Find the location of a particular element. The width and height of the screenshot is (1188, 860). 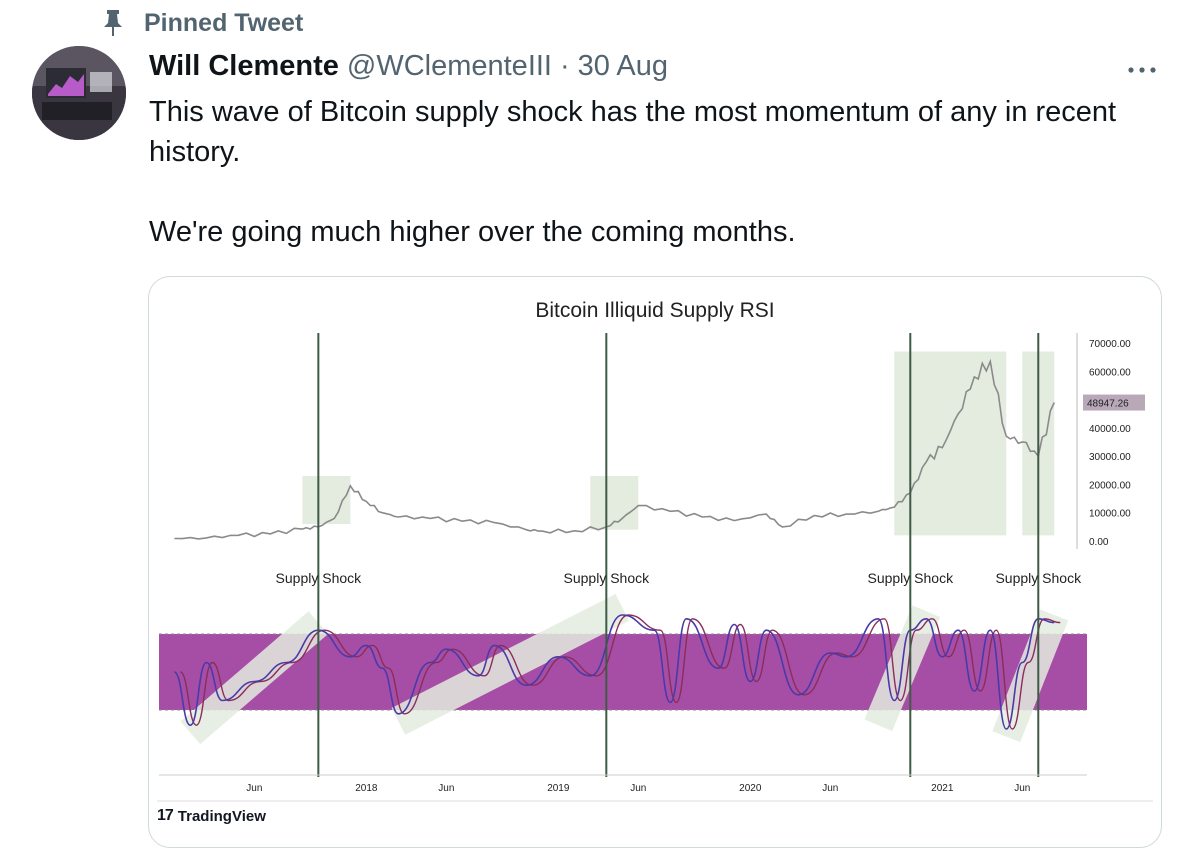

pinned-indicator: Pinned Tweet is located at coordinates (199, 23).